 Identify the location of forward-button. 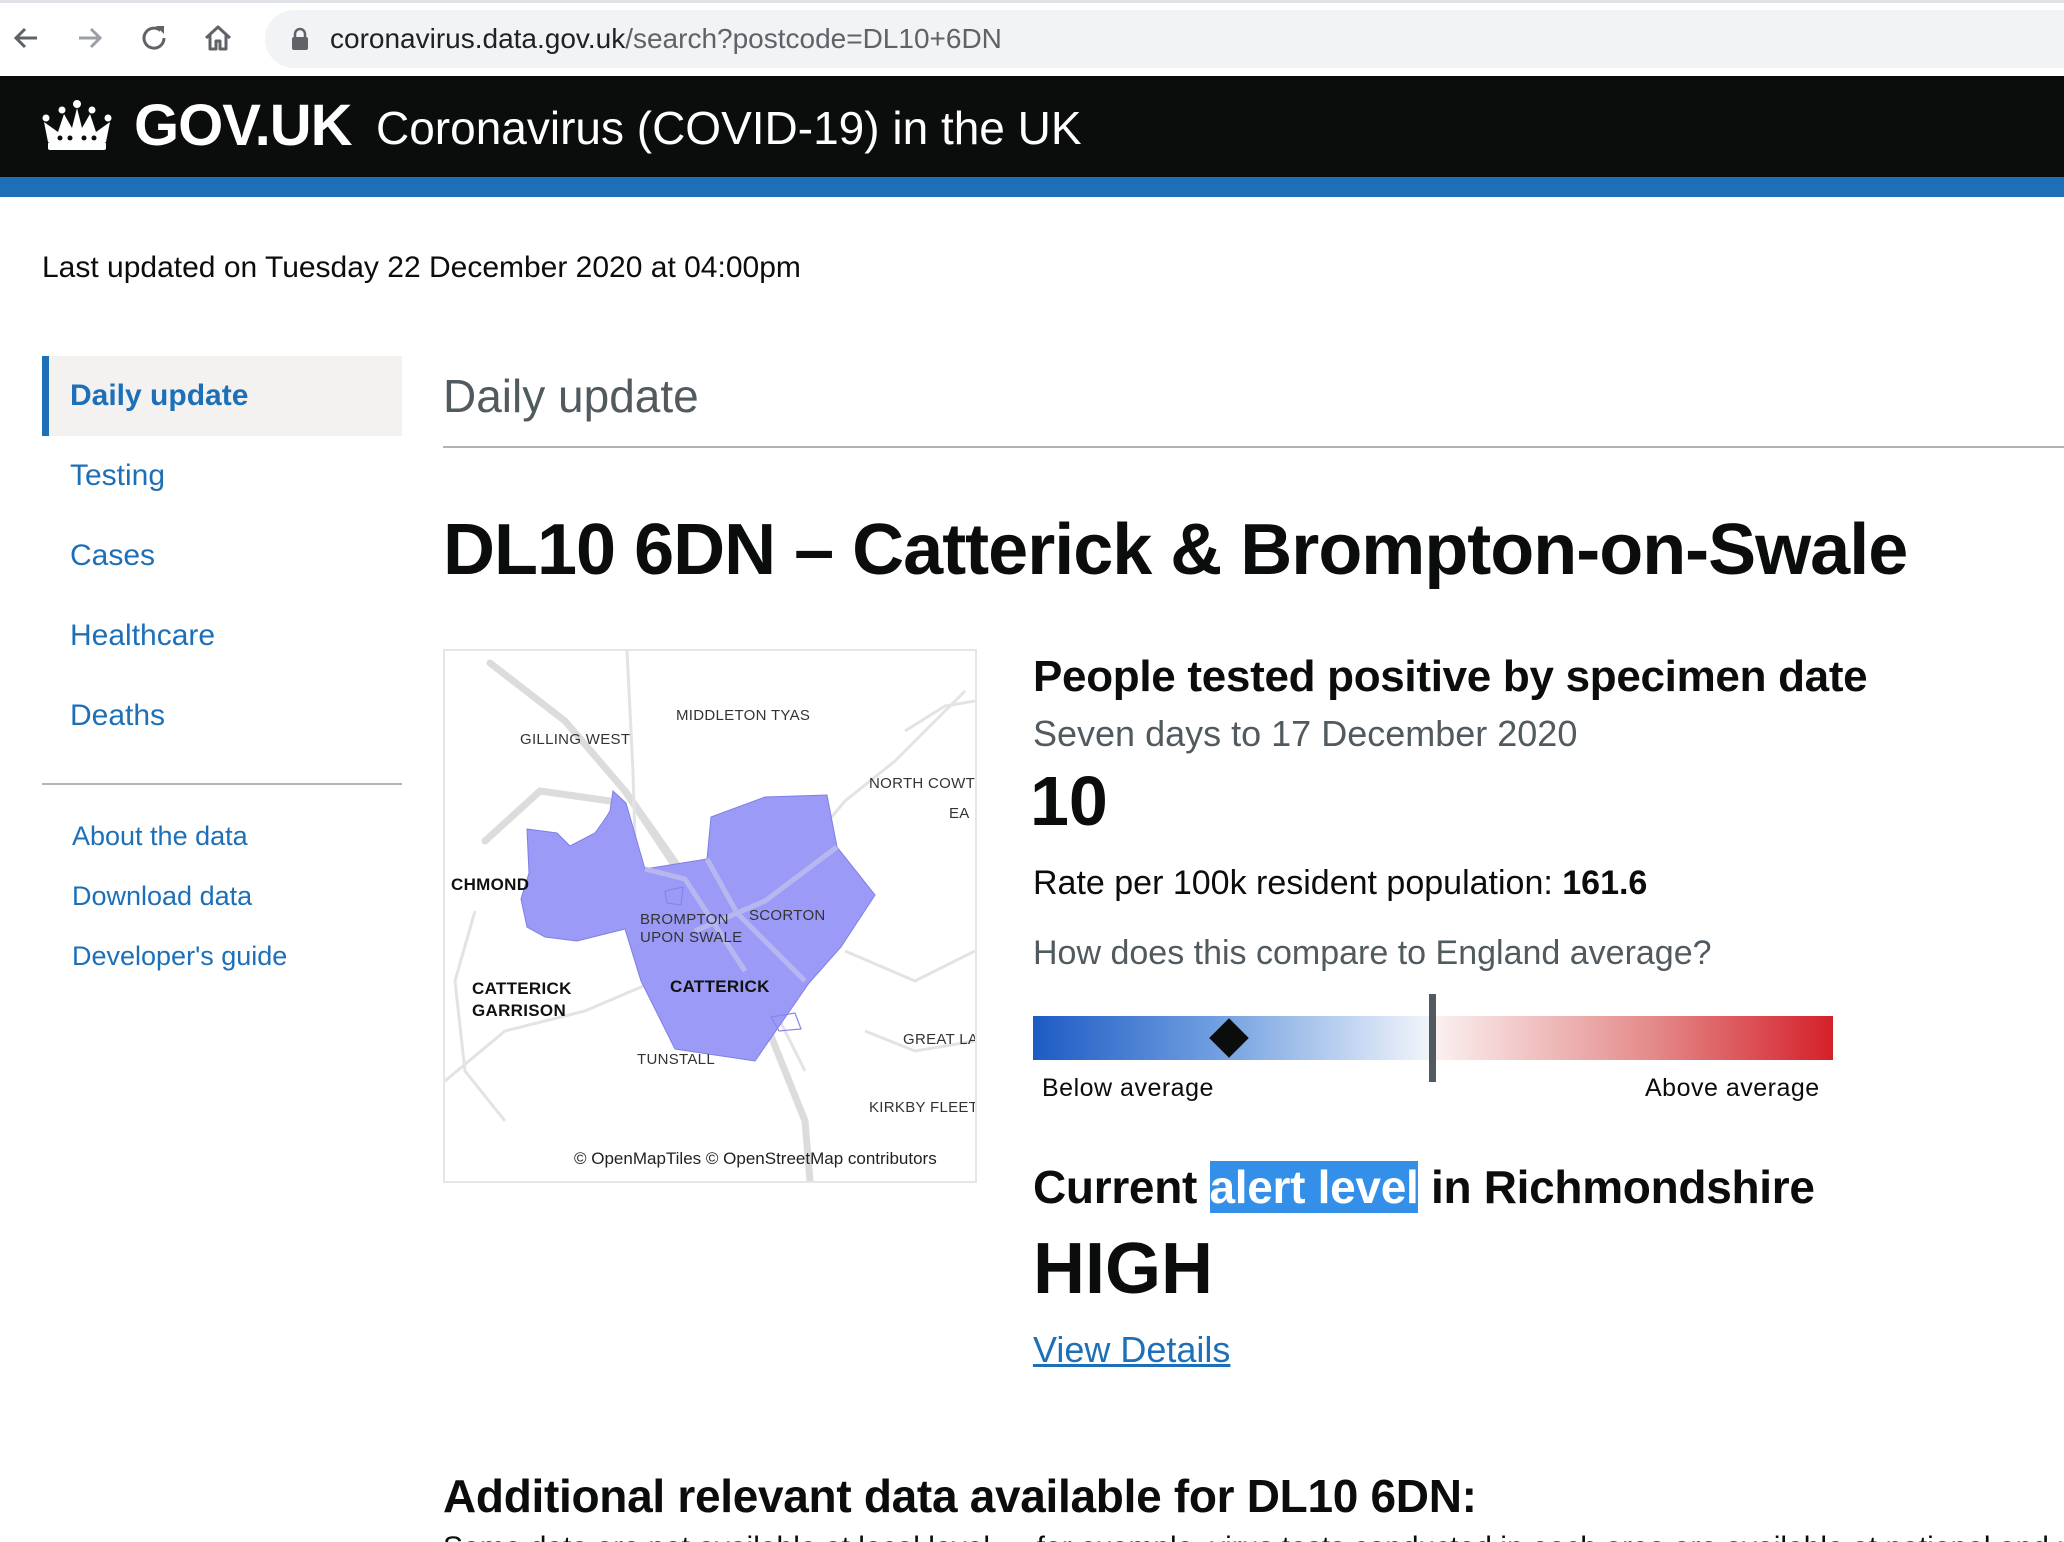
(90, 38).